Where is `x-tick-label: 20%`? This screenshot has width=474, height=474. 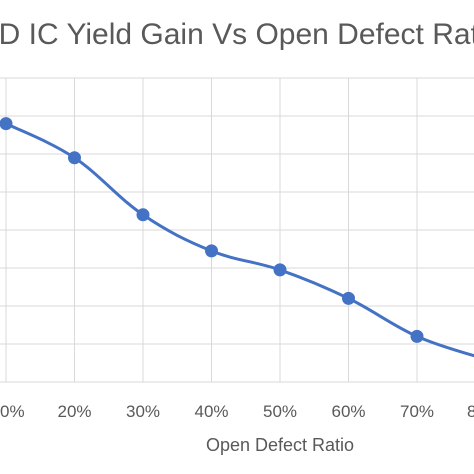 x-tick-label: 20% is located at coordinates (74, 411).